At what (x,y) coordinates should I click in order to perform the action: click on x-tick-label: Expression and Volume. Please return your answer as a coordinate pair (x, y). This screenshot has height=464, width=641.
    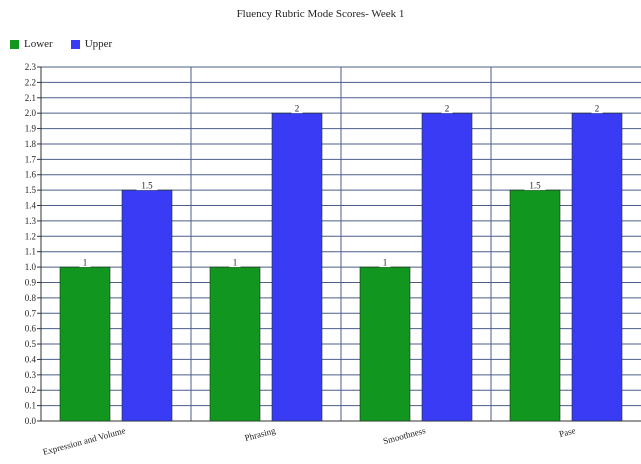
    Looking at the image, I should click on (84, 441).